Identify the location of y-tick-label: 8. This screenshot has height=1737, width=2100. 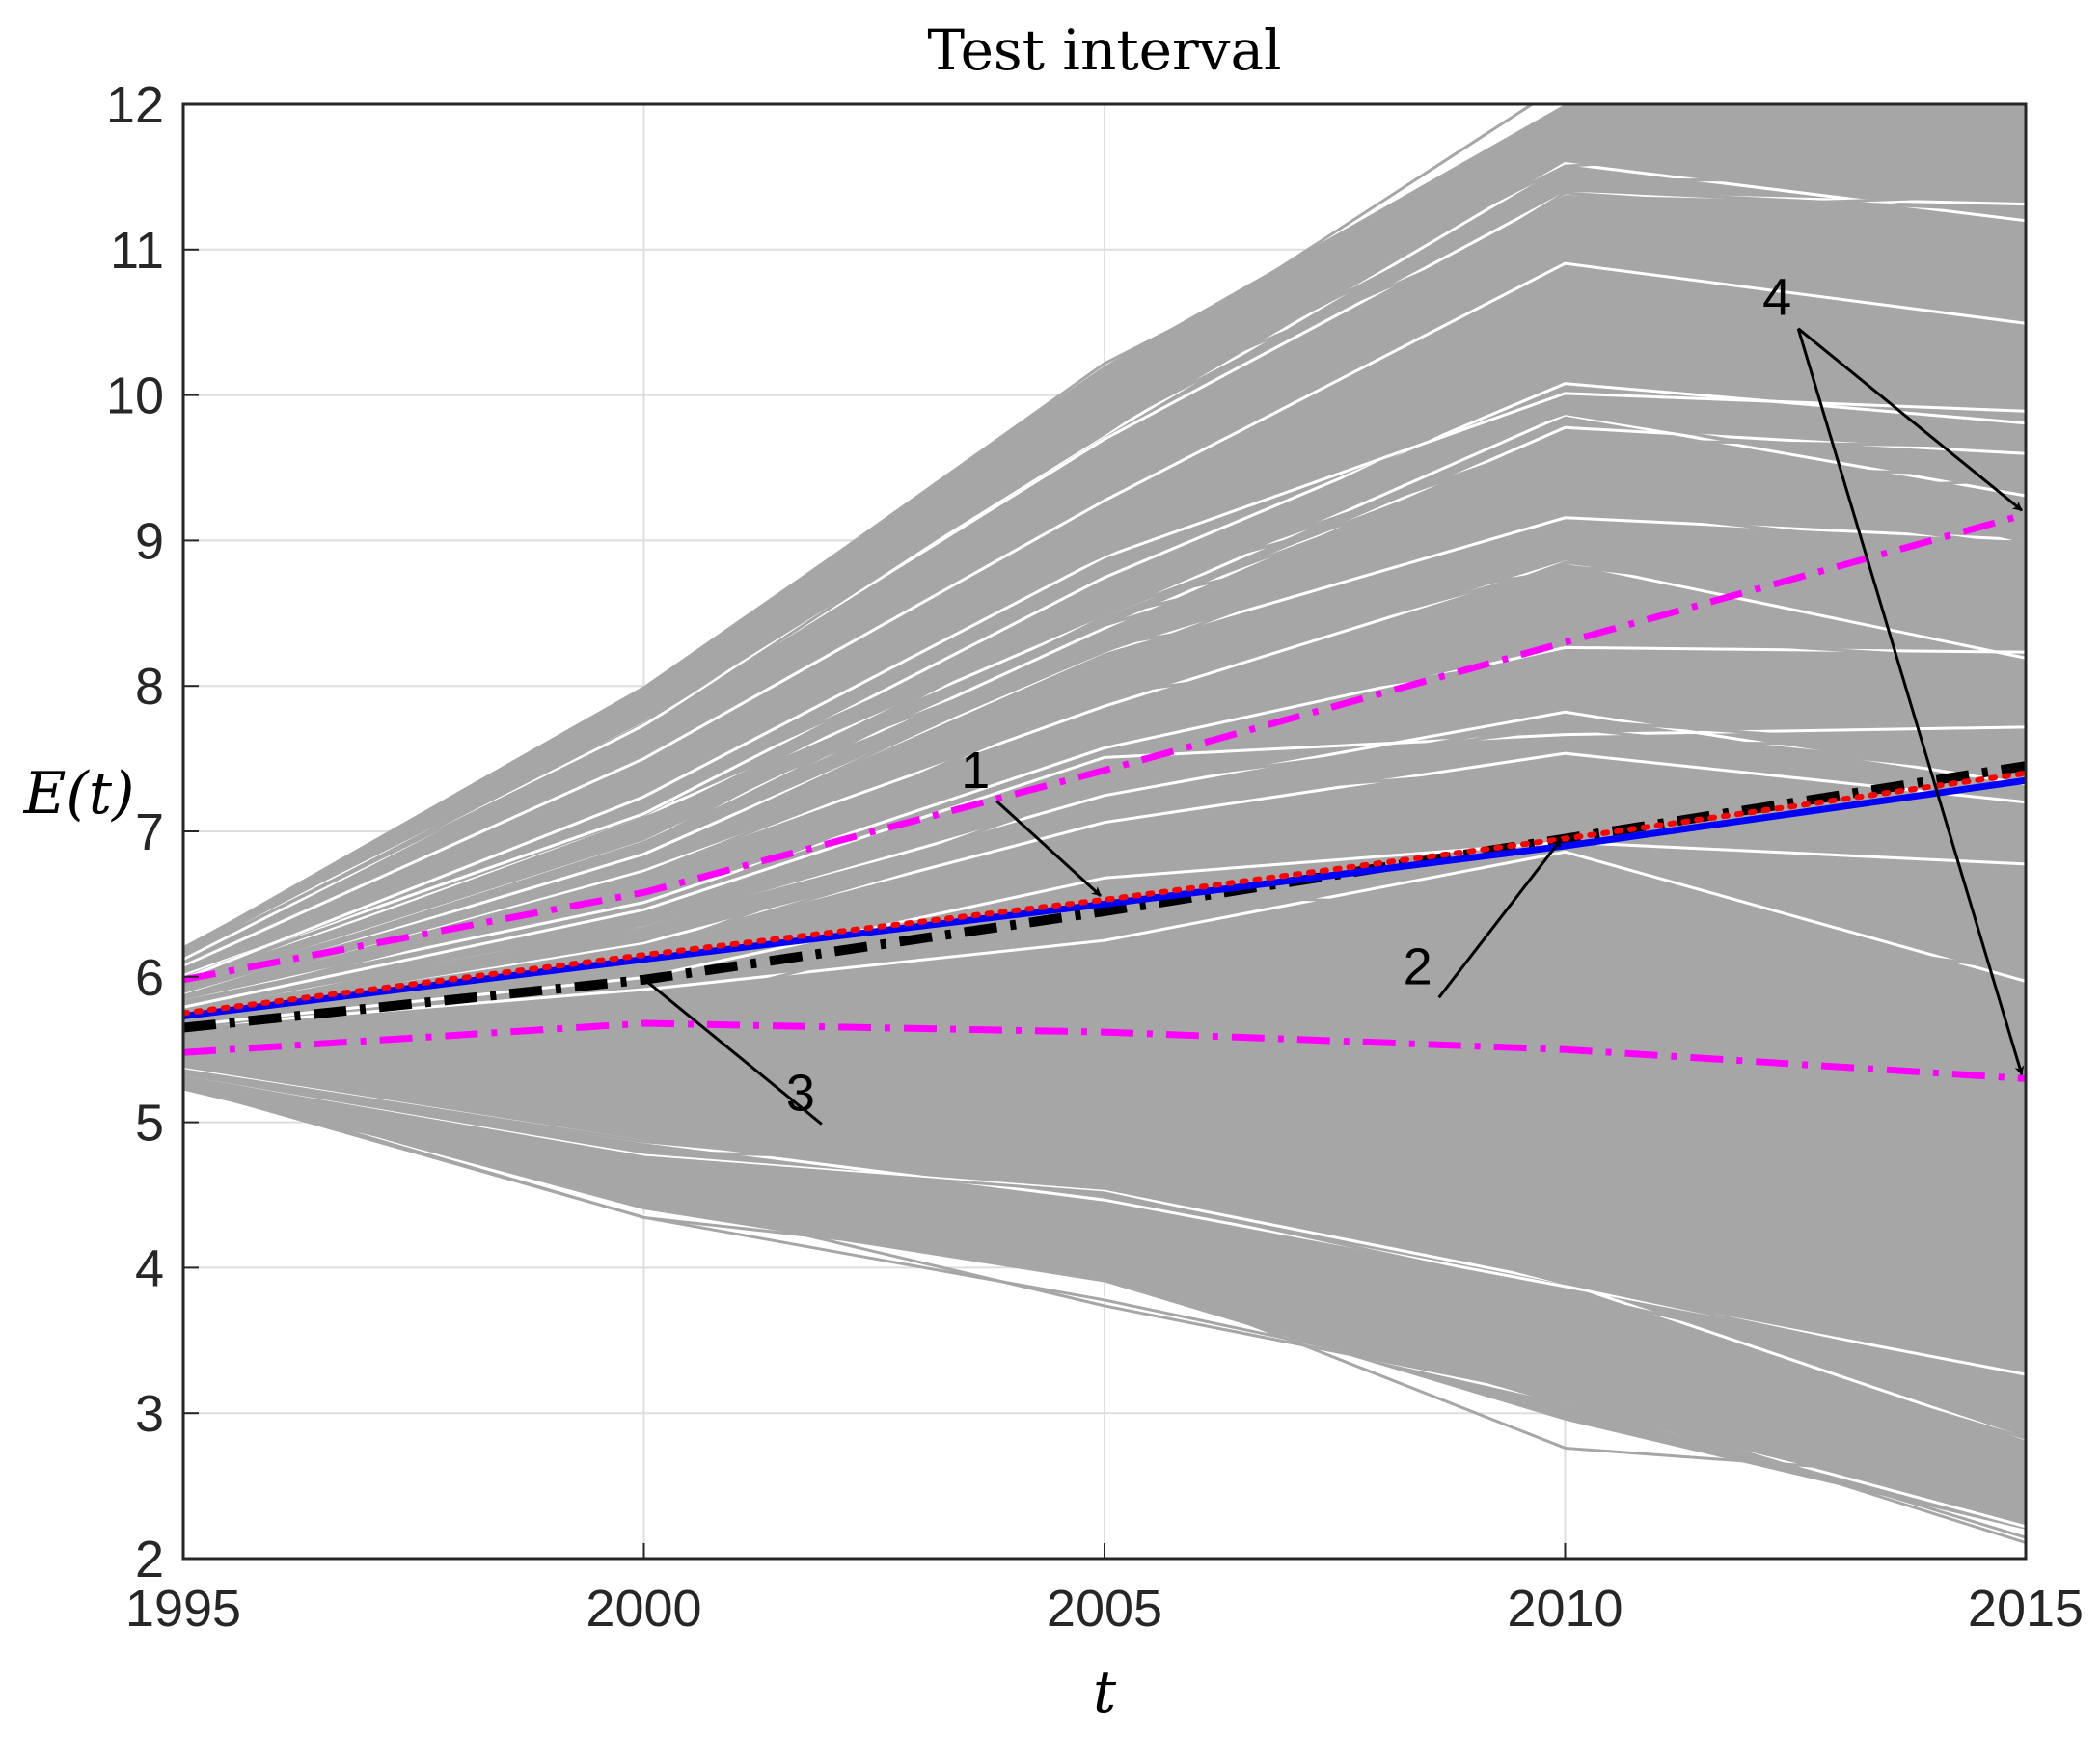
(149, 687).